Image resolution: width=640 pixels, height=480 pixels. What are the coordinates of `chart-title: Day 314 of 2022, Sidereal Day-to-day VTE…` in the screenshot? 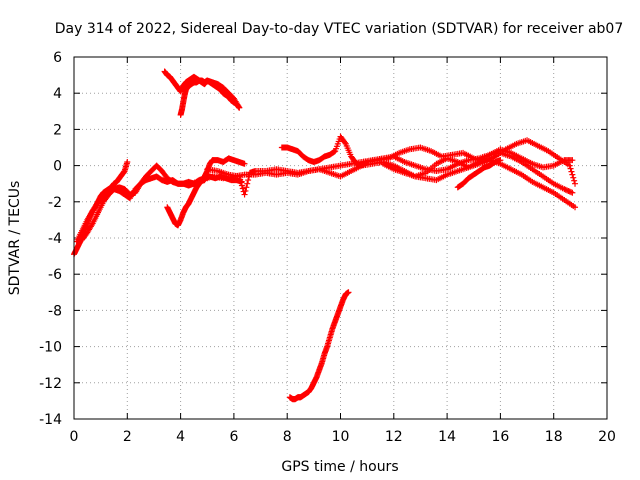 It's located at (339, 29).